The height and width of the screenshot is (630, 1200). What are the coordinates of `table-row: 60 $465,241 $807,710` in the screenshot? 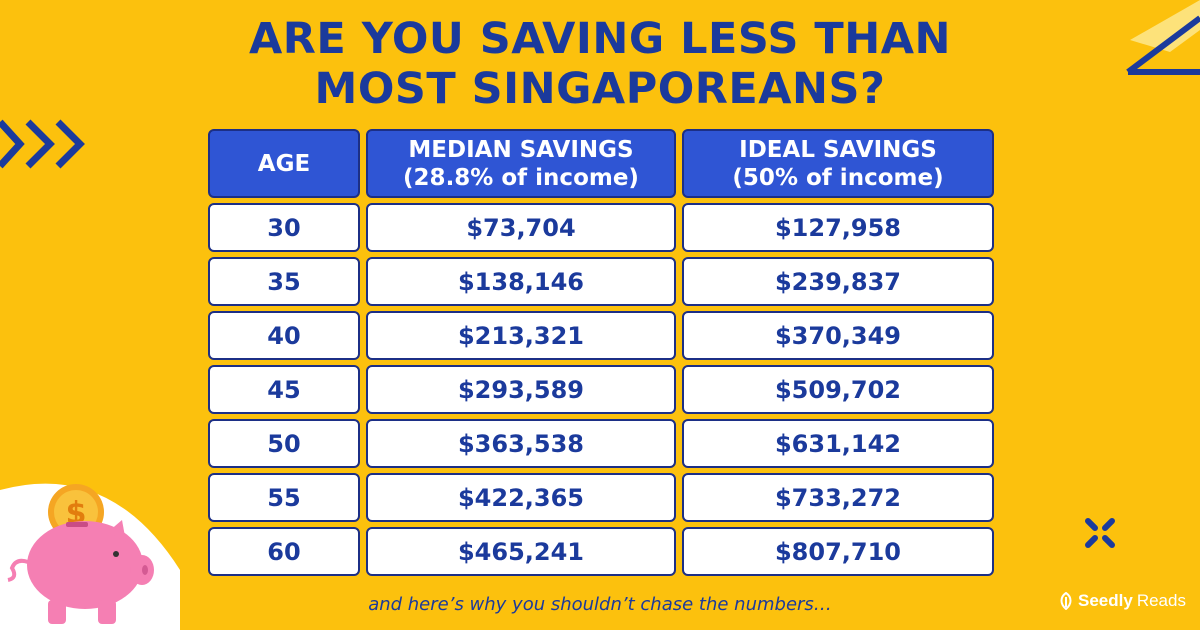 It's located at (601, 551).